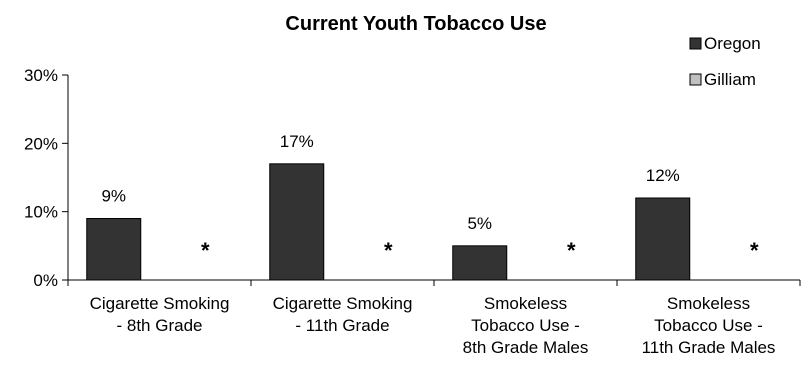  Describe the element at coordinates (342, 325) in the screenshot. I see `x-tick-label-line: - 11th Grade` at that location.